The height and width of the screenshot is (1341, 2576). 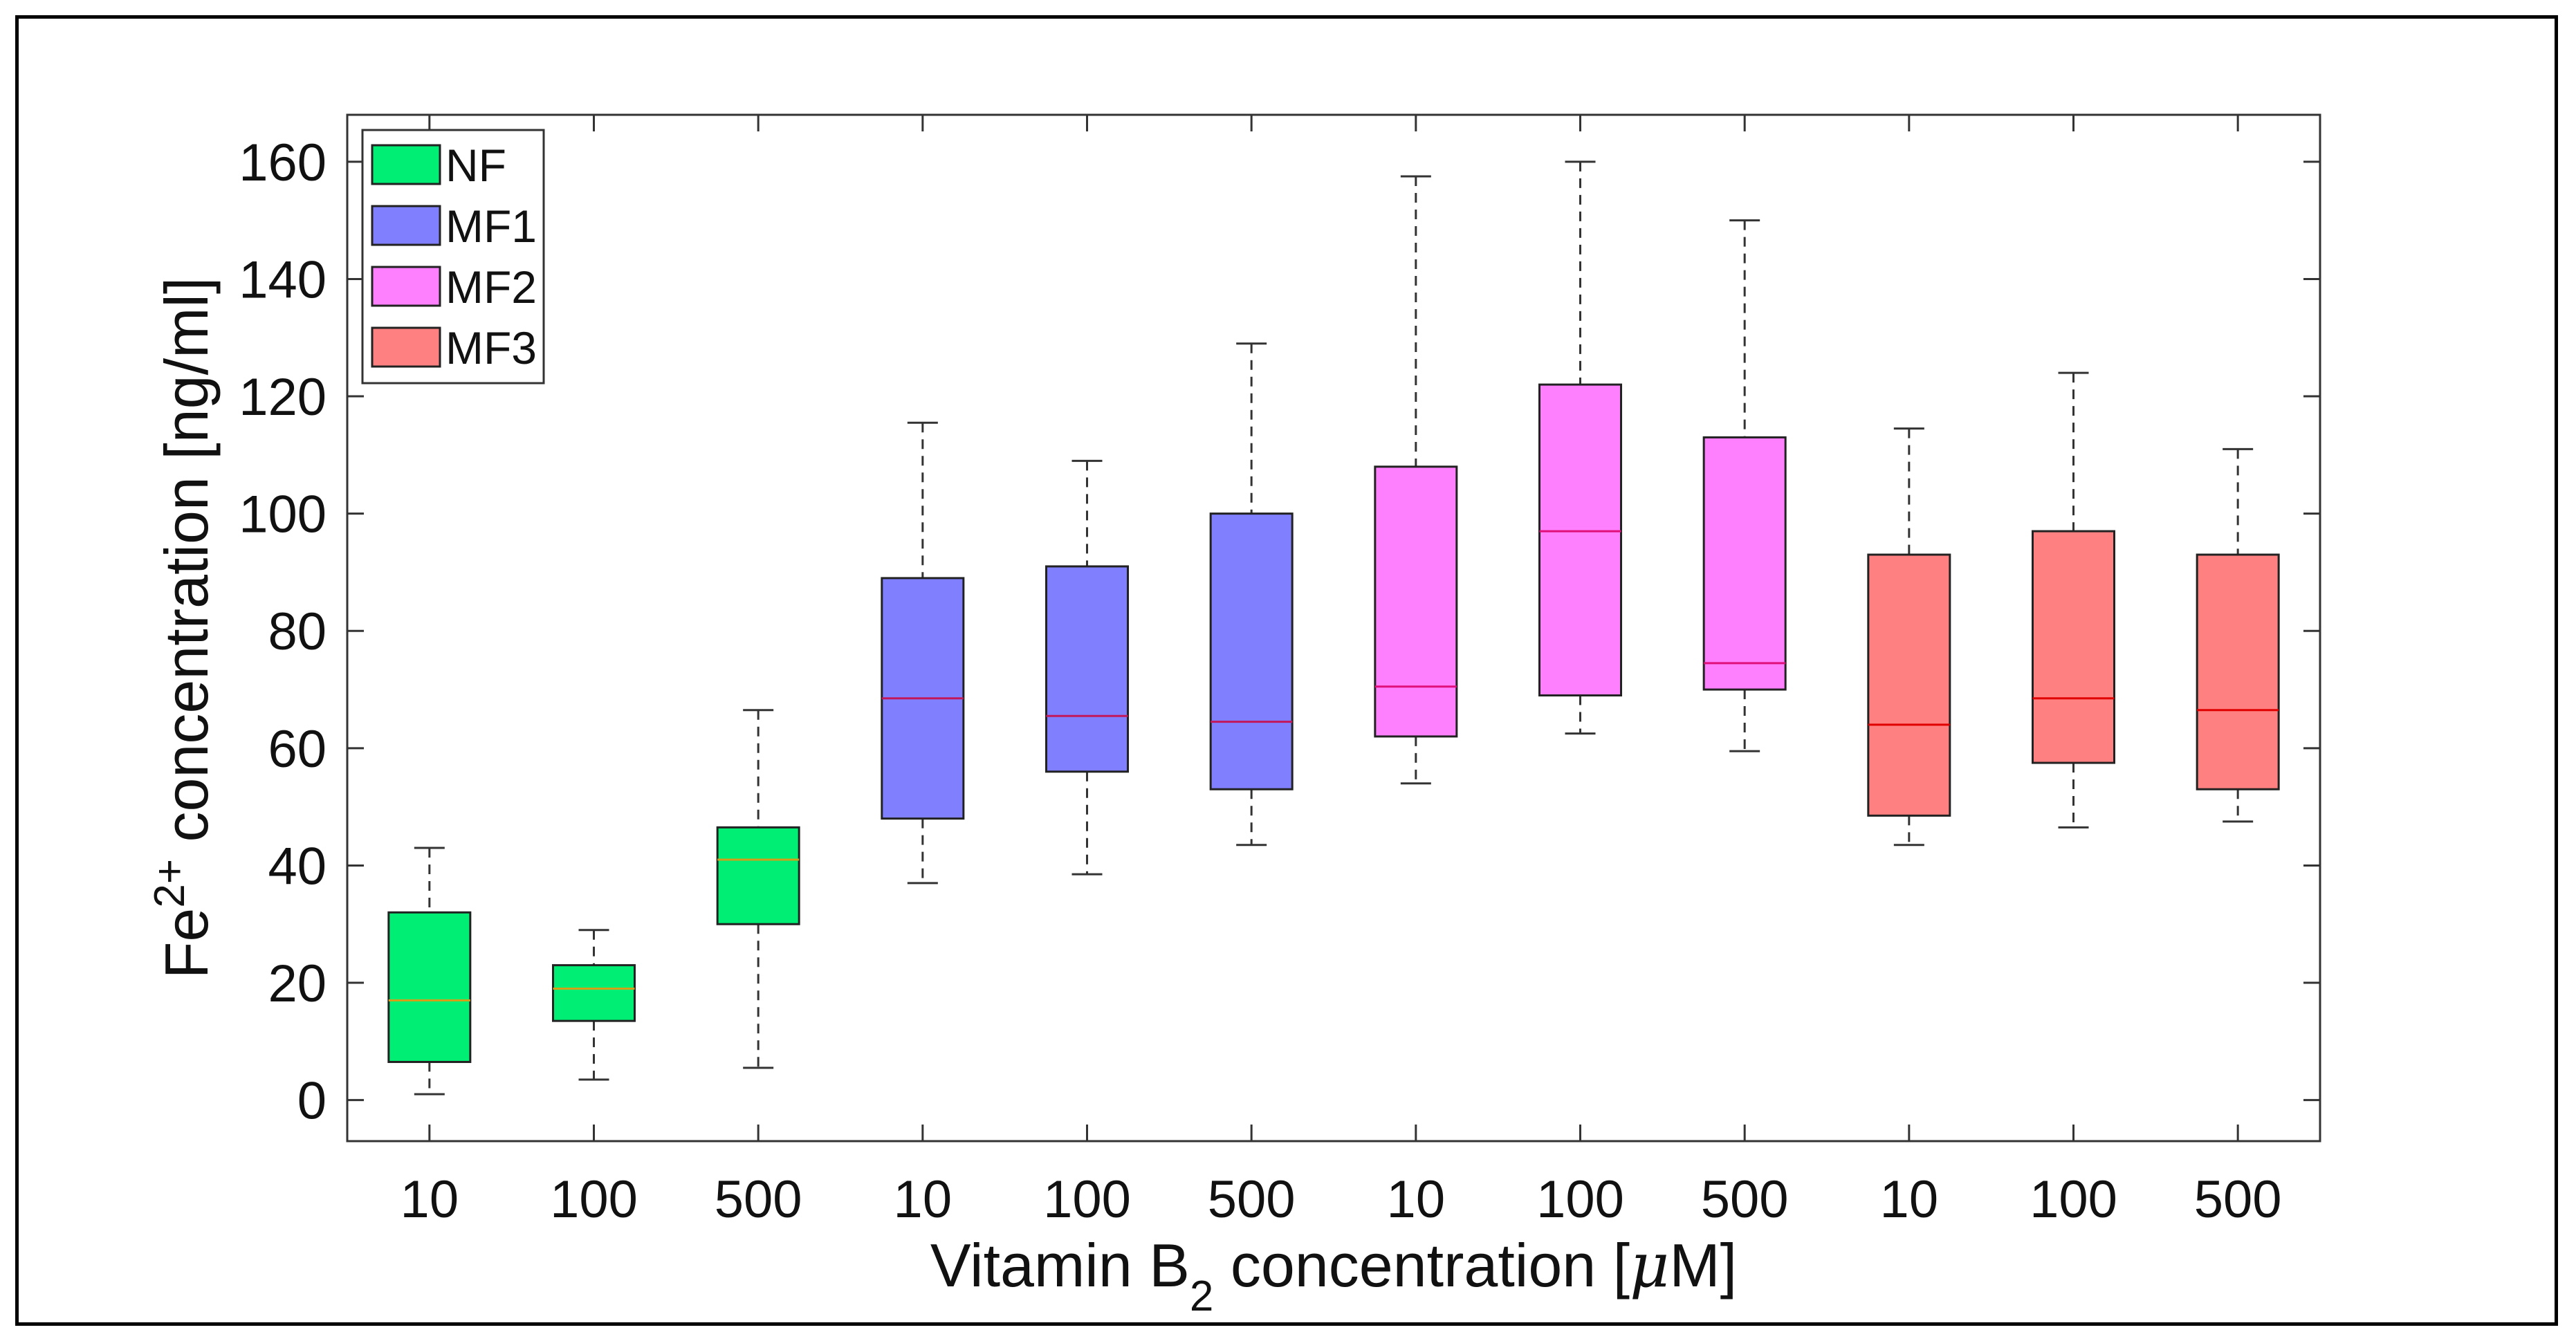 What do you see at coordinates (1649, 1265) in the screenshot?
I see `x-axis-label-mu: μ` at bounding box center [1649, 1265].